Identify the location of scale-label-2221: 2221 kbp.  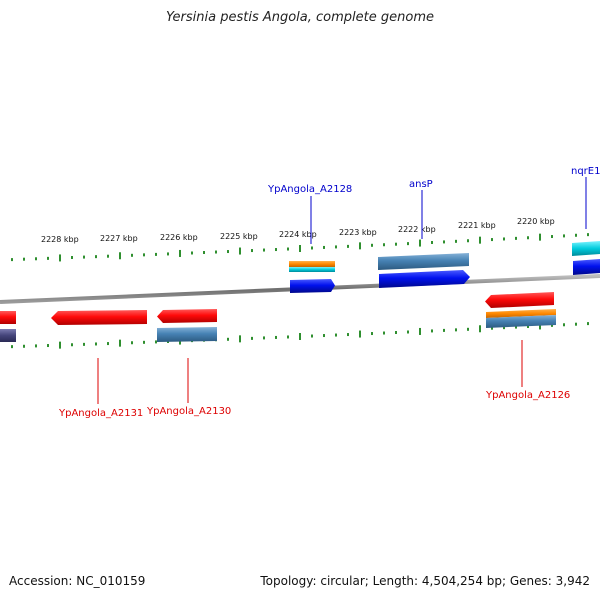
(477, 225).